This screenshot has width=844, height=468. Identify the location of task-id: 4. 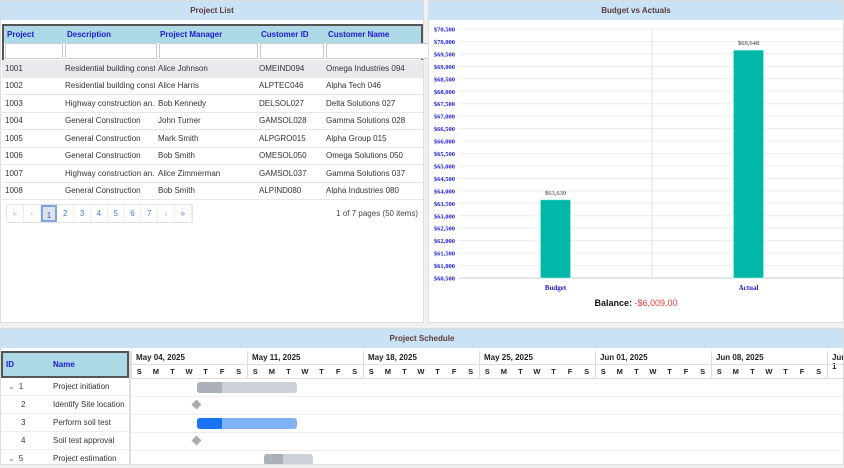
(23, 440).